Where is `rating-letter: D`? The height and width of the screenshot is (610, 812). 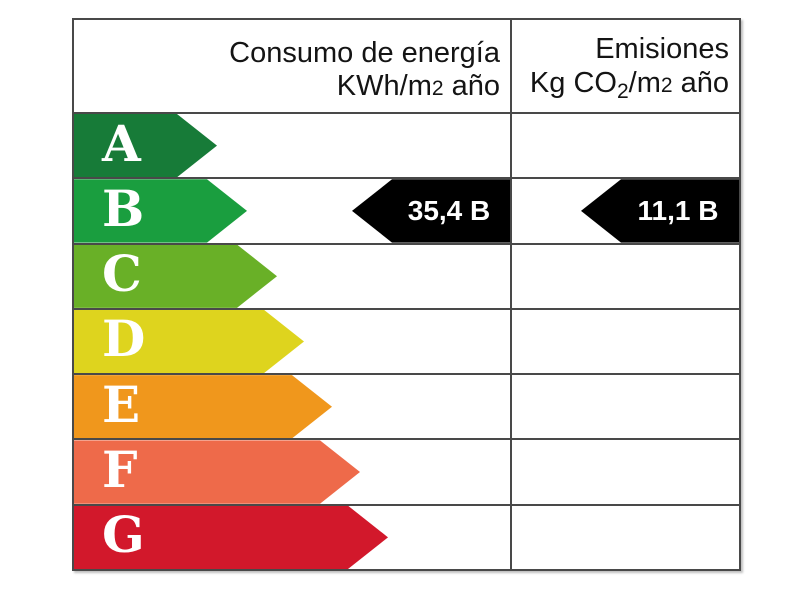
rating-letter: D is located at coordinates (124, 339).